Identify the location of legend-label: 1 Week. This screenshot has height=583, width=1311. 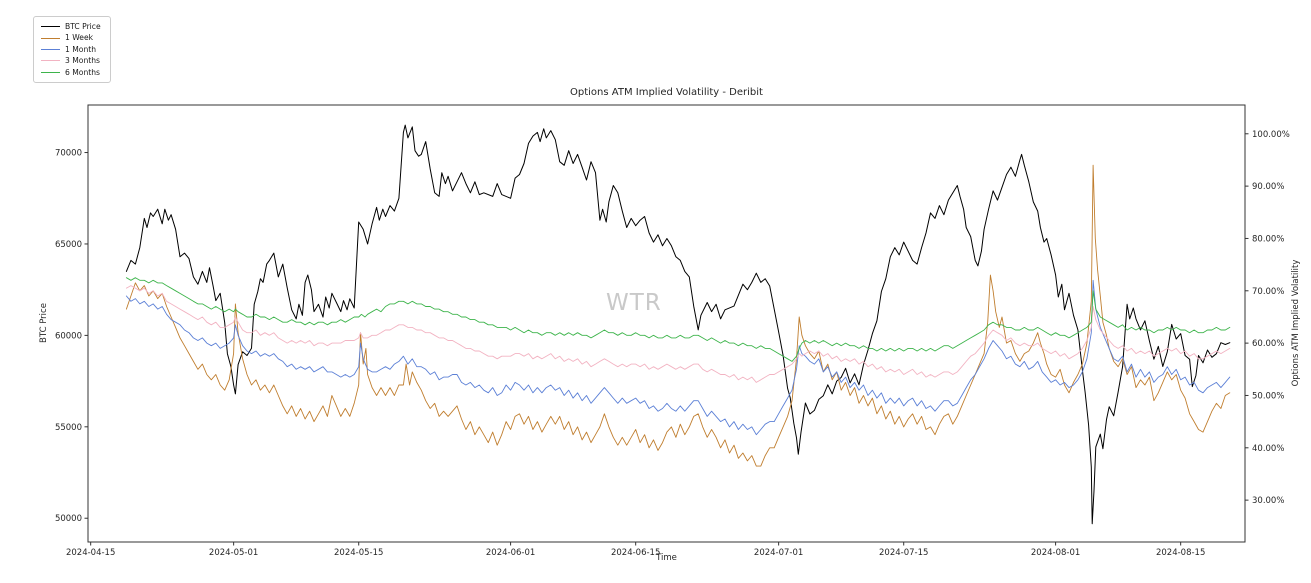
(79, 38).